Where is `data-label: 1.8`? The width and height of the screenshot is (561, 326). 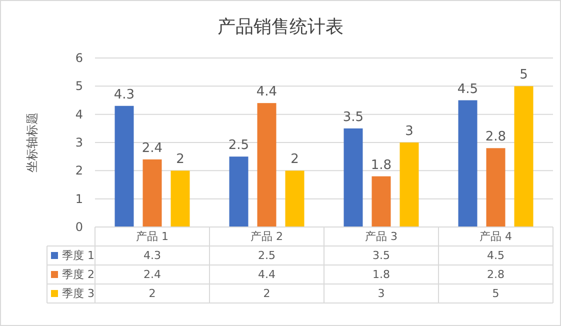 data-label: 1.8 is located at coordinates (381, 274).